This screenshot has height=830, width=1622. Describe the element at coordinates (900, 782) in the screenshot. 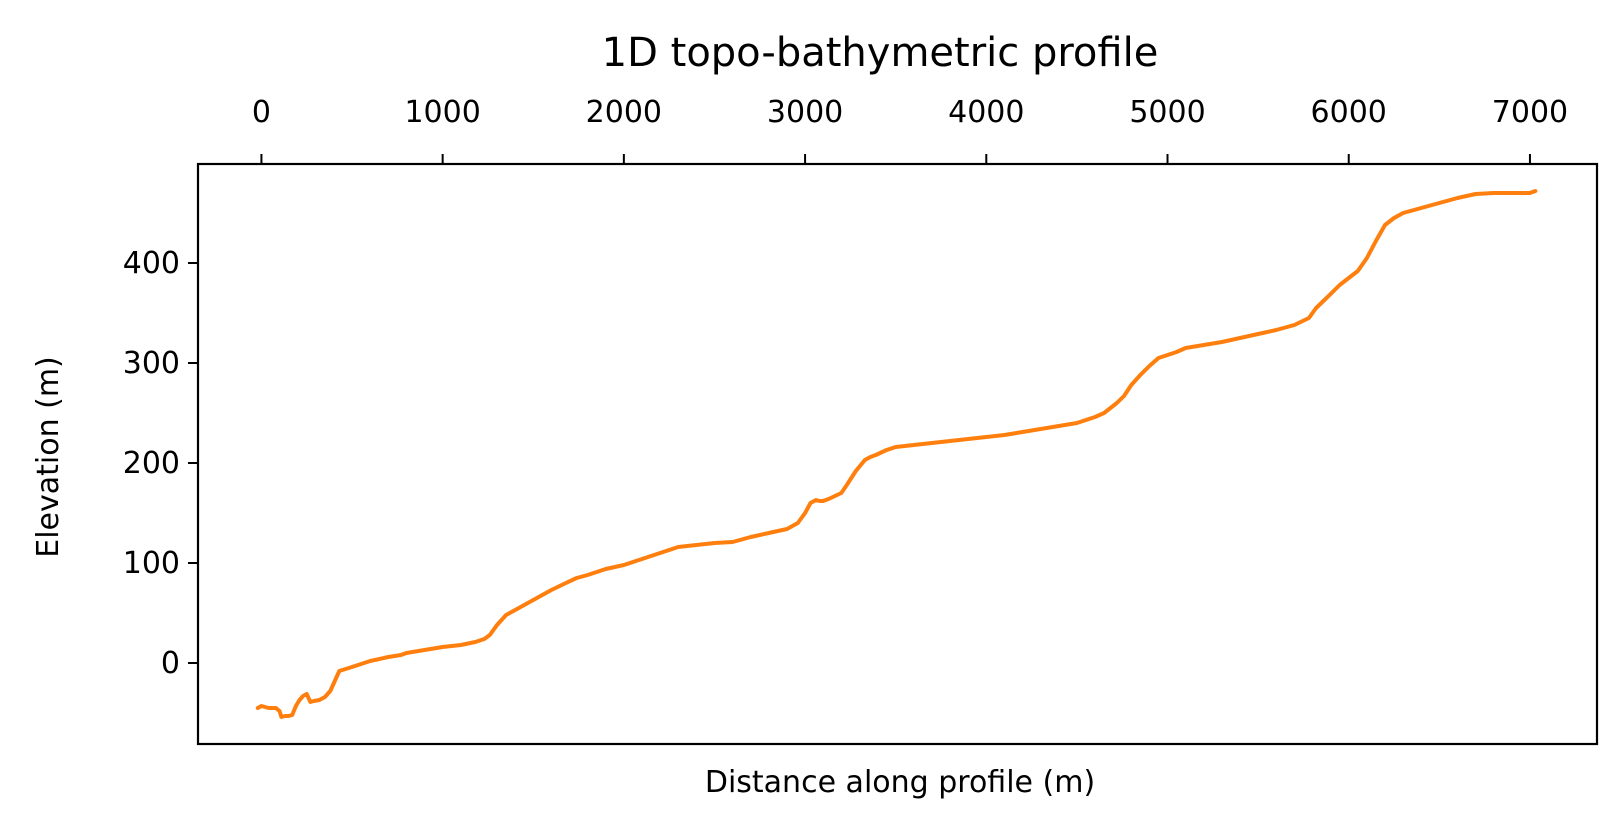

I see `x-axis-label: Distance along profile (m)` at that location.